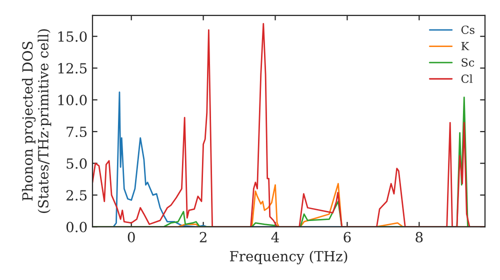  I want to click on y-tick-label: 7.5, so click(76, 132).